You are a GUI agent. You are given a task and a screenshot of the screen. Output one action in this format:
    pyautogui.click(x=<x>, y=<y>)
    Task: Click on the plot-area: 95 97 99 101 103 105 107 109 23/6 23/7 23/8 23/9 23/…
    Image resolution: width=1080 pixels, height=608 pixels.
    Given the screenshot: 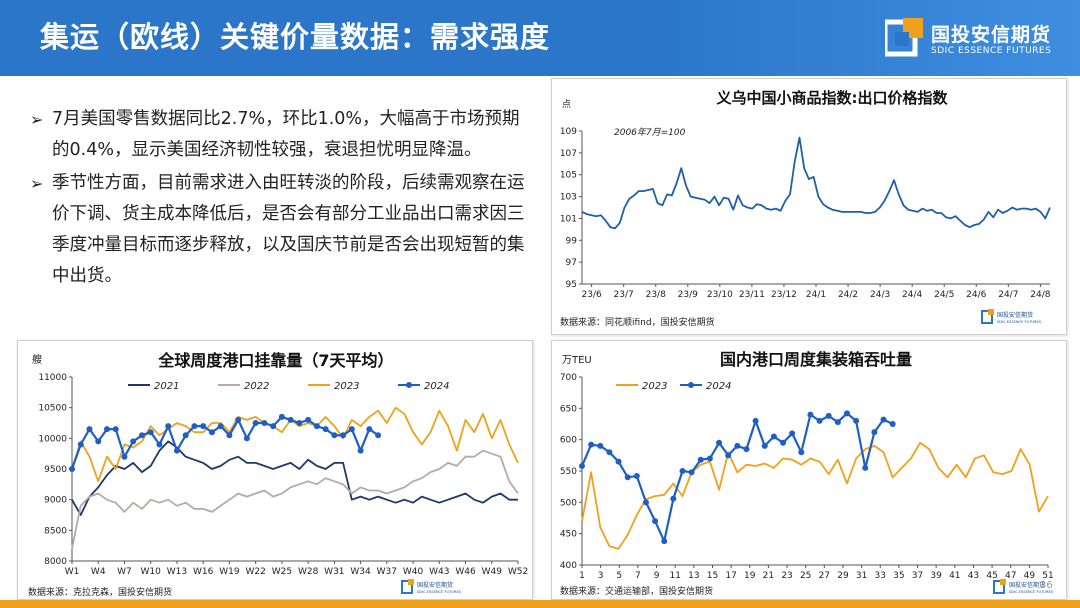 What is the action you would take?
    pyautogui.click(x=805, y=213)
    